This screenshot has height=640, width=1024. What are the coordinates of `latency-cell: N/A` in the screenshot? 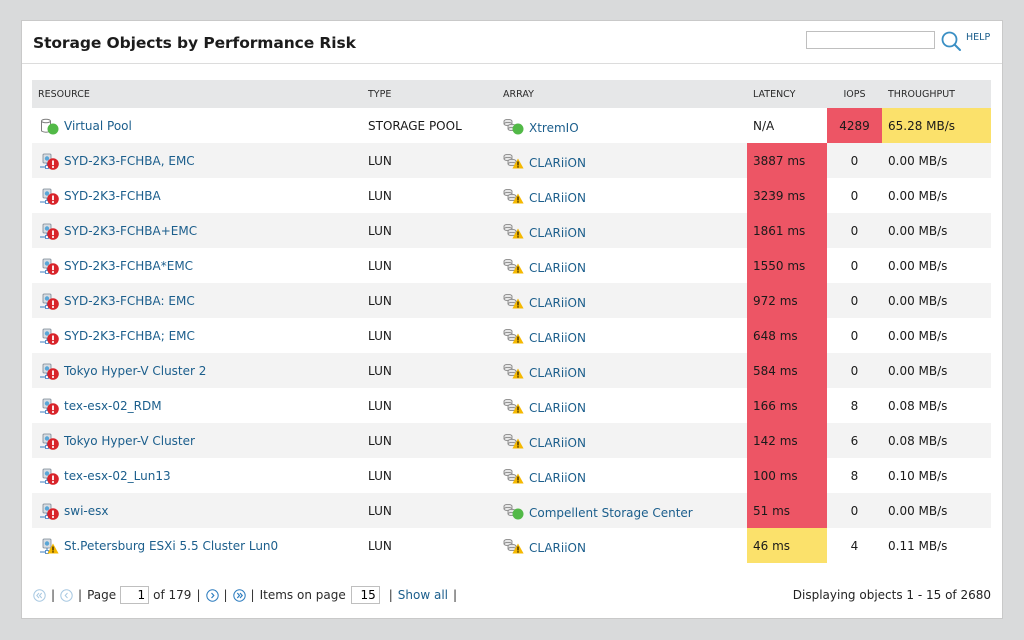 It's located at (764, 125).